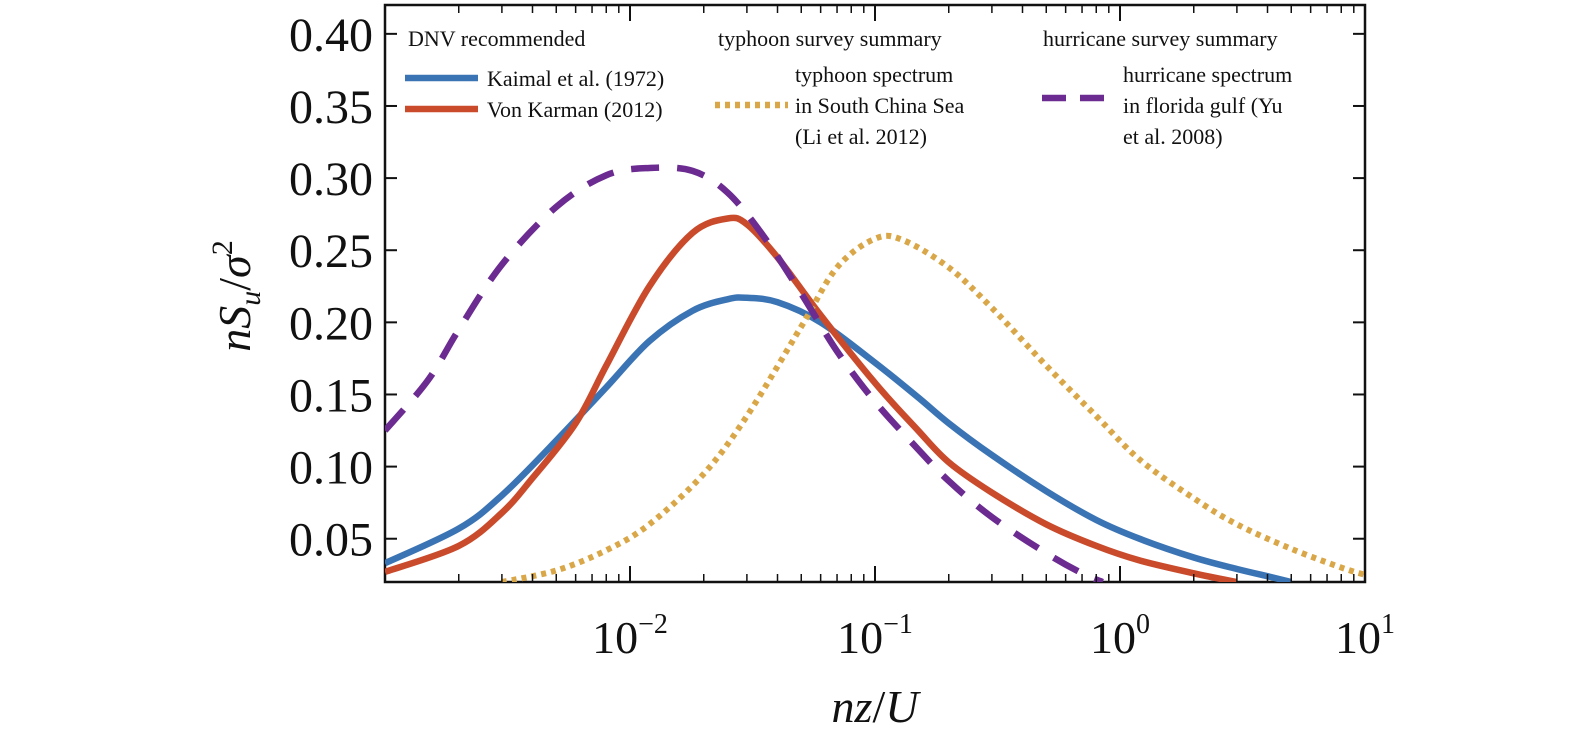 The height and width of the screenshot is (741, 1575). I want to click on x-tick-label: 10⁰, so click(1120, 636).